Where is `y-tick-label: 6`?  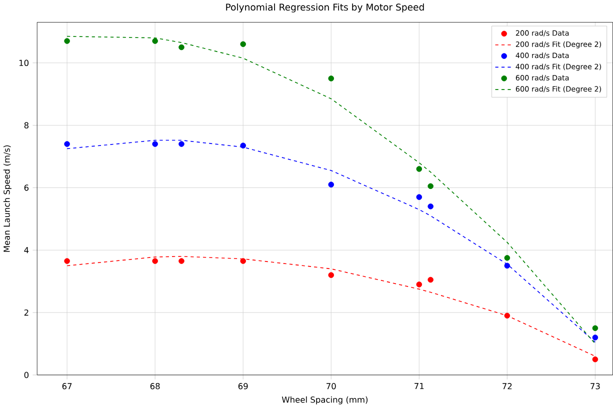
y-tick-label: 6 is located at coordinates (26, 187).